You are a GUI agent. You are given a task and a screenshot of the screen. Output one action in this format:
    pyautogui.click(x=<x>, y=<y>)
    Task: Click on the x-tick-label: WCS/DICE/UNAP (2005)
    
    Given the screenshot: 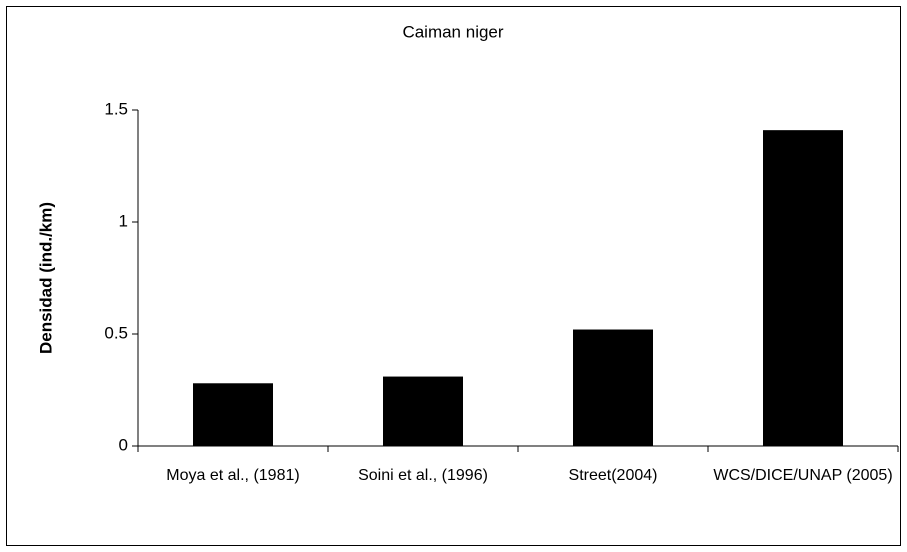 What is the action you would take?
    pyautogui.click(x=802, y=475)
    